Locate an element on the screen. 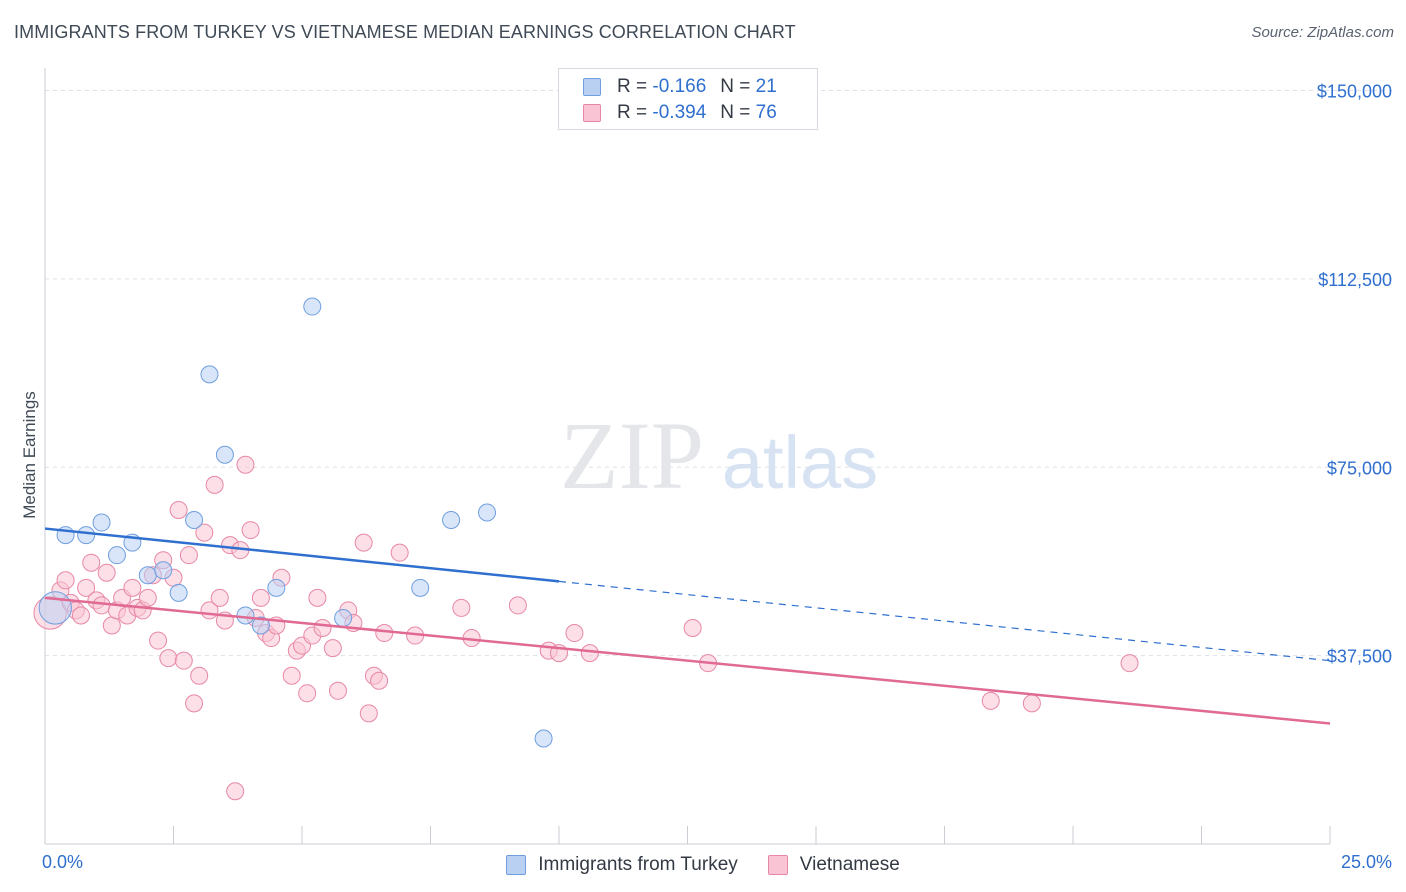 The image size is (1406, 892). y-tick-label-1: $75,000 is located at coordinates (1359, 468).